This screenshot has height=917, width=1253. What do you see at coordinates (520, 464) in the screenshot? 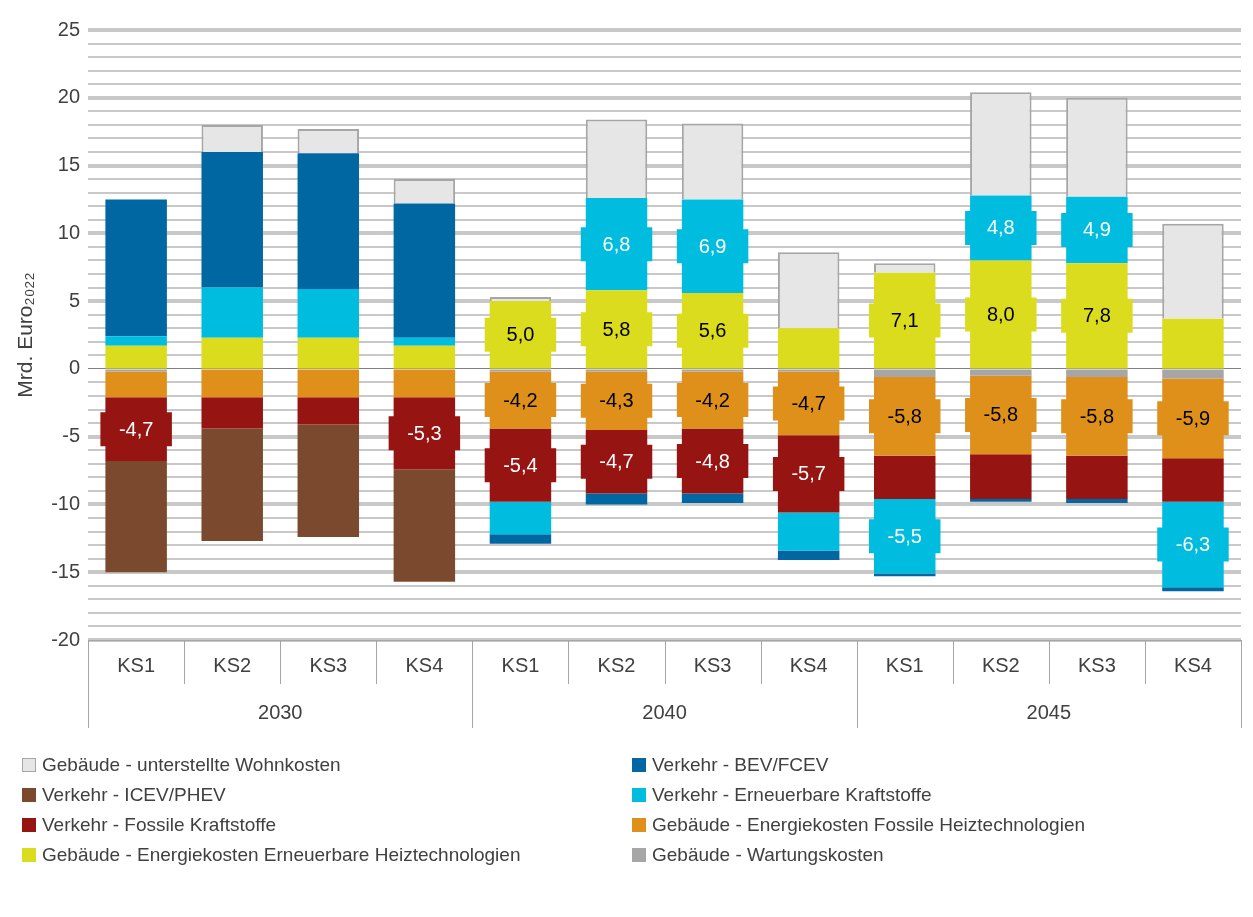
I see `data-label: -5,4` at bounding box center [520, 464].